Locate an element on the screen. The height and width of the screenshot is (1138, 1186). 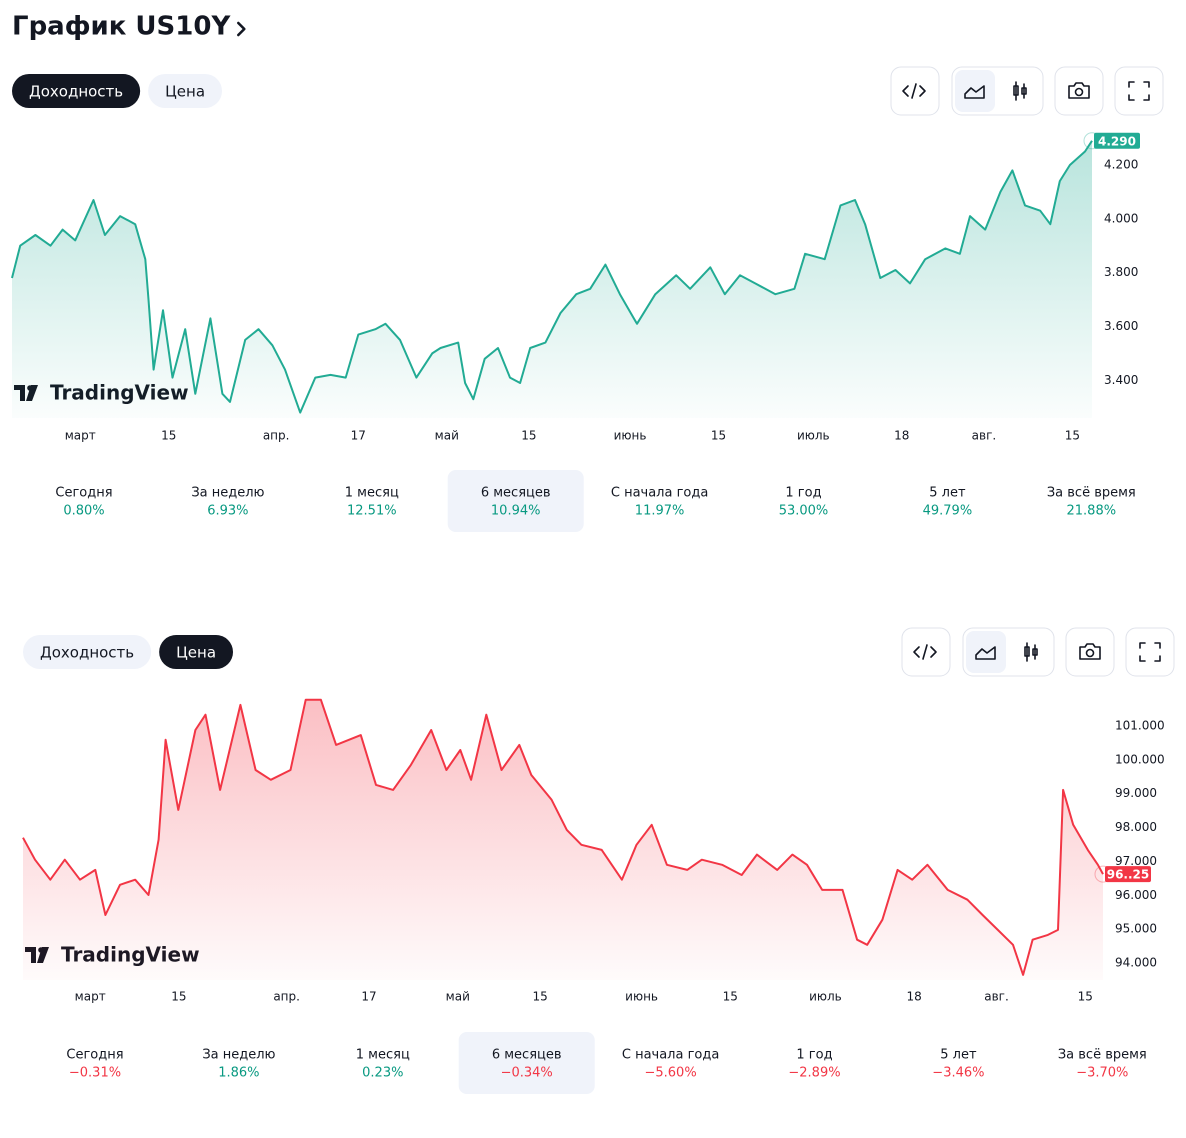
y-tick-label: 96.000 is located at coordinates (1136, 895).